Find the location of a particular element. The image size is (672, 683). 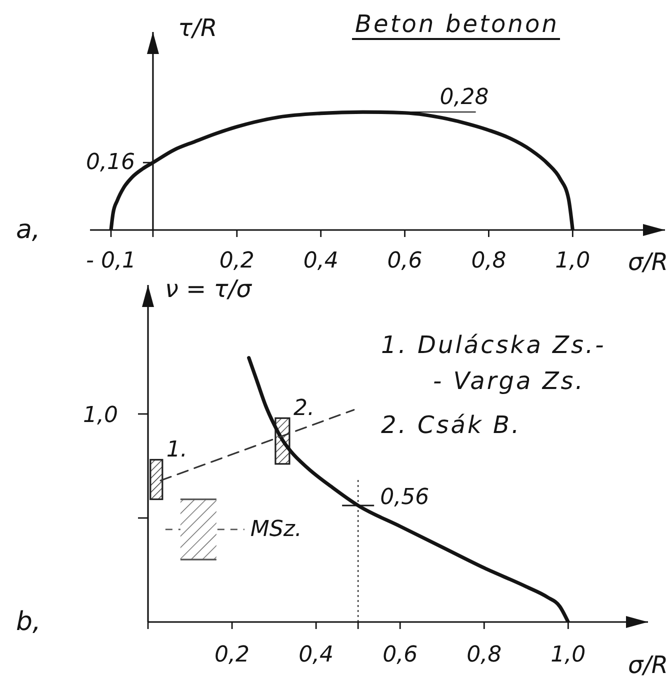

annotation: 2. Csák B. is located at coordinates (451, 425).